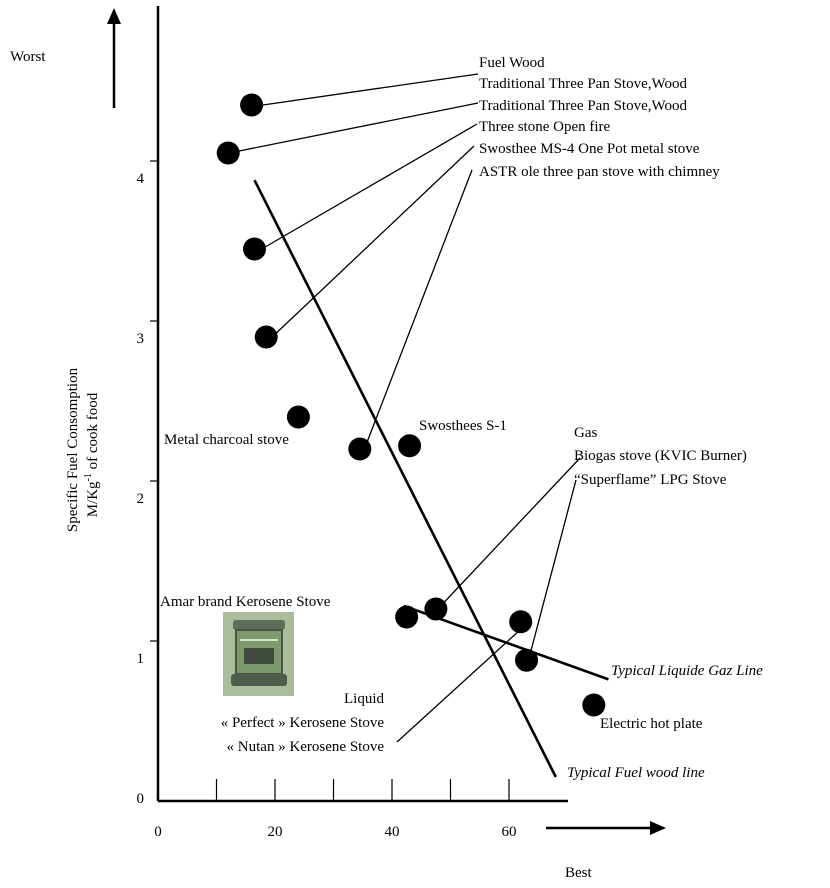 This screenshot has height=888, width=830. What do you see at coordinates (458, 686) in the screenshot?
I see `leader-nutan` at bounding box center [458, 686].